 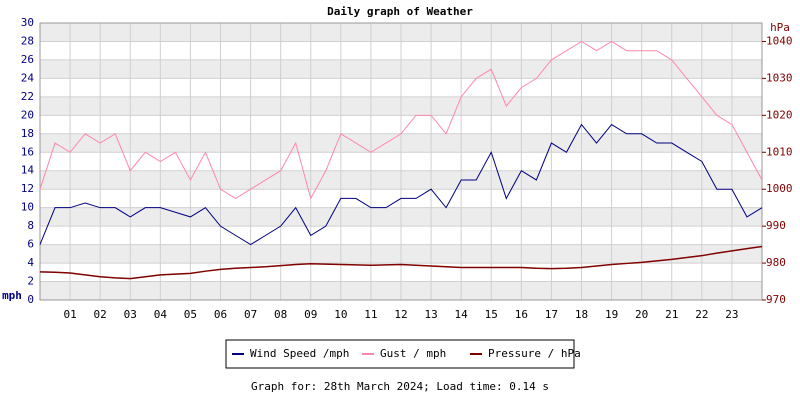 What do you see at coordinates (534, 353) in the screenshot?
I see `legend-label: Pressure / hPa` at bounding box center [534, 353].